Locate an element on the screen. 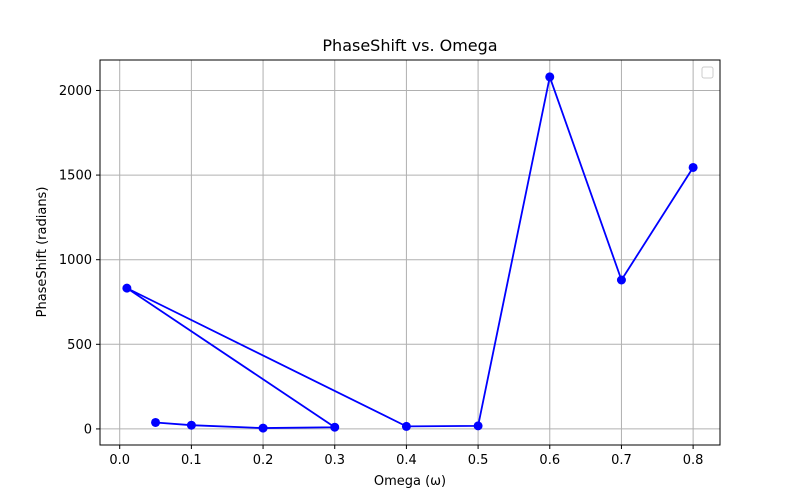 The height and width of the screenshot is (500, 800). x-tick-label: 0.7 is located at coordinates (621, 460).